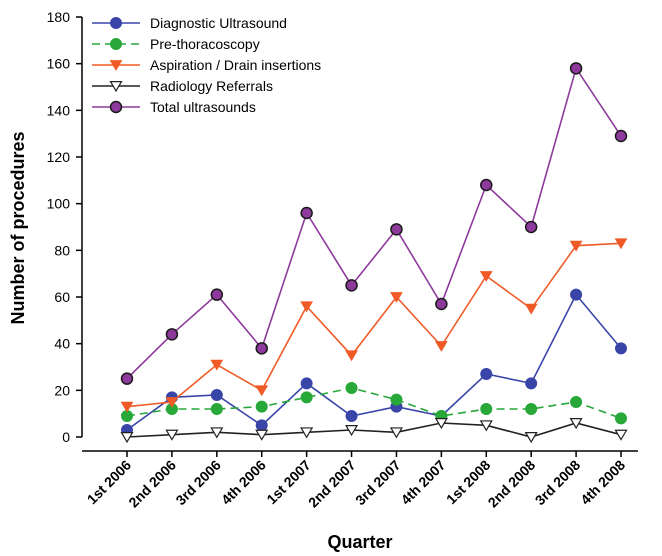  I want to click on y-tick-label: 140, so click(59, 110).